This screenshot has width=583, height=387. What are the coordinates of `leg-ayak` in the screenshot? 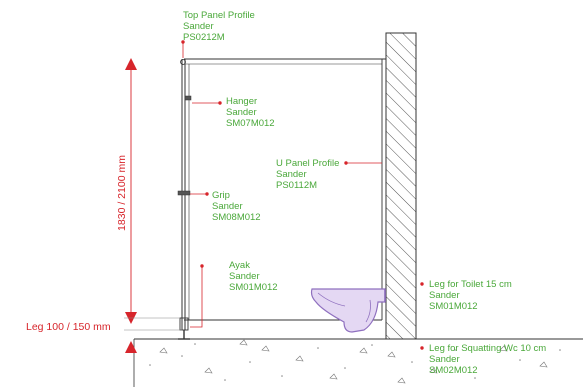 It's located at (184, 328).